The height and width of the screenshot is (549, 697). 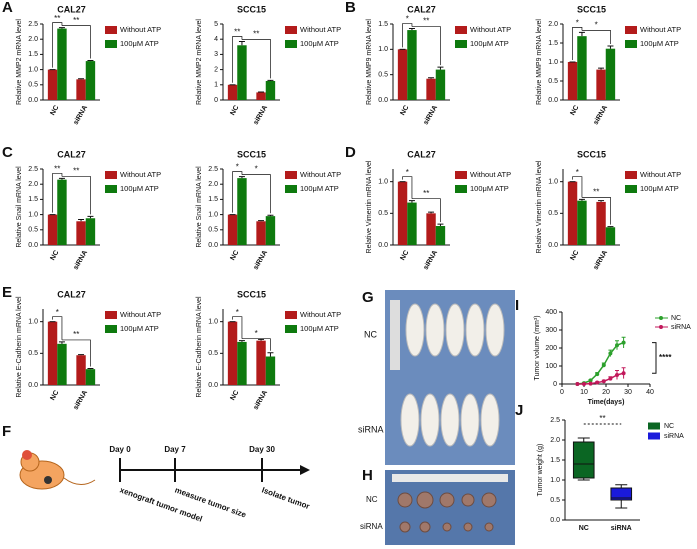 I want to click on panel-letter: C, so click(x=7, y=152).